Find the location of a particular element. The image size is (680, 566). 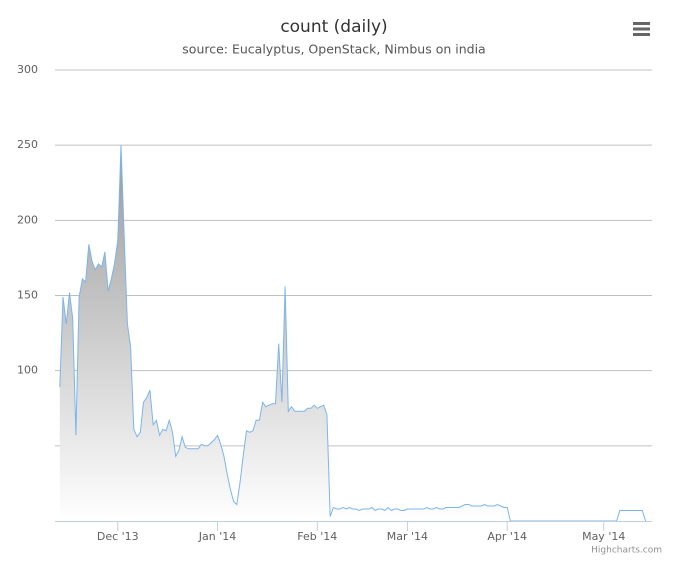

y-tick-label: 100 is located at coordinates (27, 370).